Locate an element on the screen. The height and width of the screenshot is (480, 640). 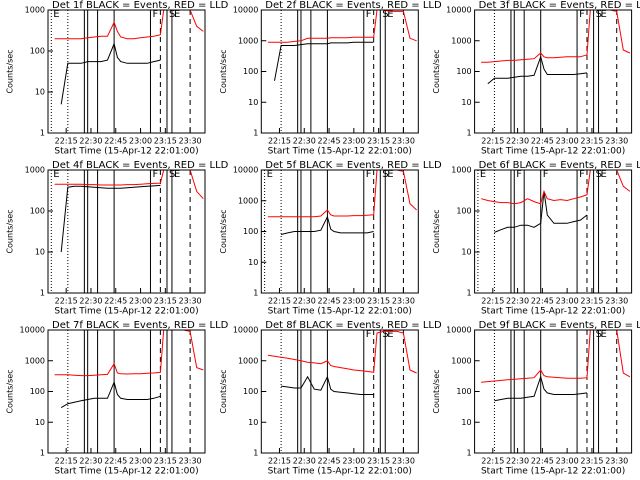
panel-title: Det 2f BLACK = Events, RED = LLD is located at coordinates (353, 5).